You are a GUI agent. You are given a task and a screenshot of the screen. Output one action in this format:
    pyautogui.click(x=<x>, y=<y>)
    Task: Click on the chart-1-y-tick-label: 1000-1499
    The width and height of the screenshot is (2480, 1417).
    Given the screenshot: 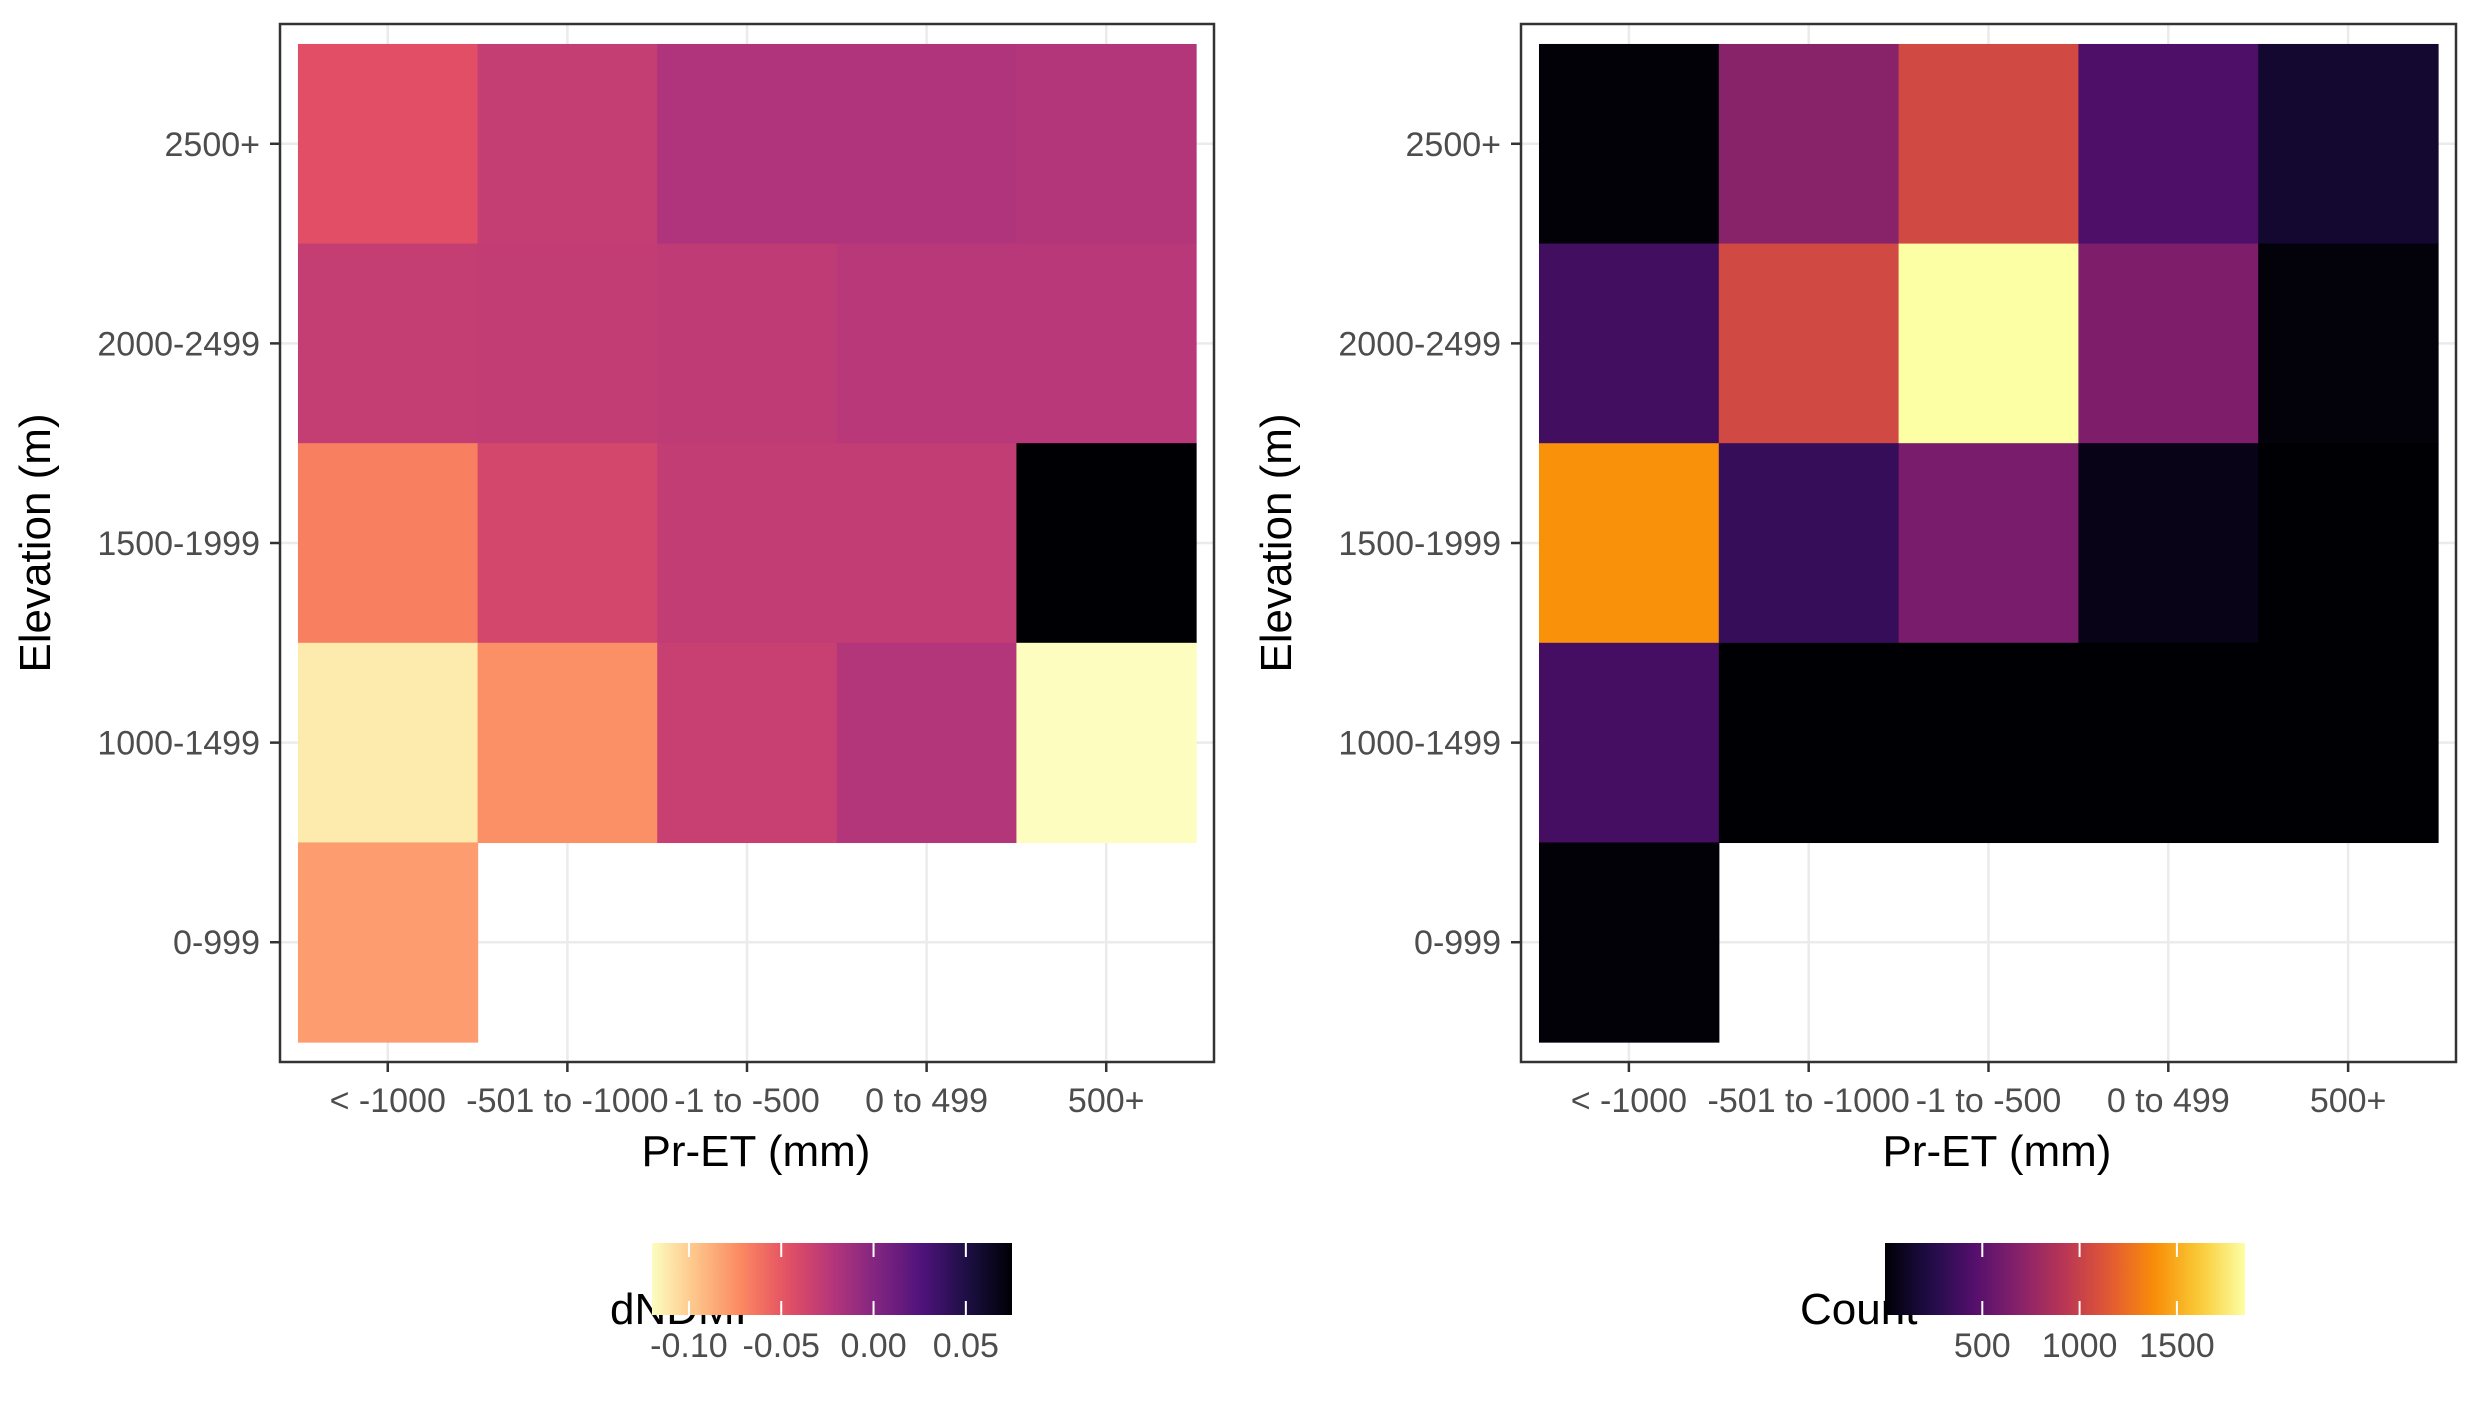 What is the action you would take?
    pyautogui.click(x=178, y=744)
    